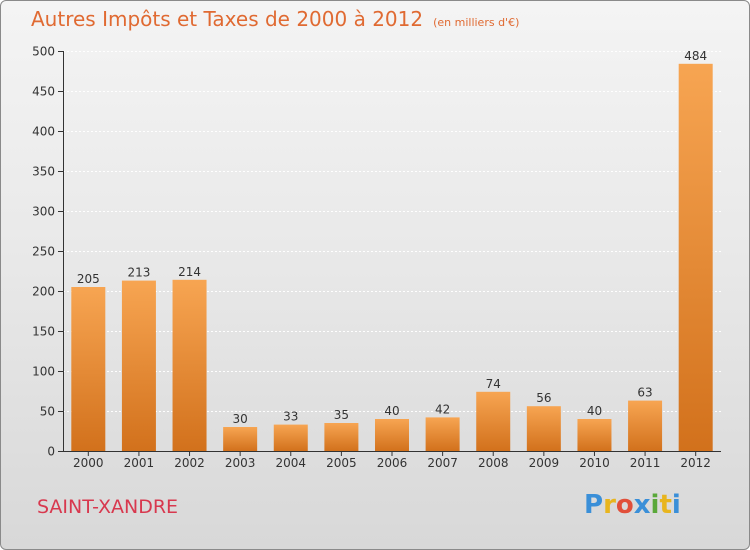  Describe the element at coordinates (341, 415) in the screenshot. I see `data-label-2005: 35` at that location.